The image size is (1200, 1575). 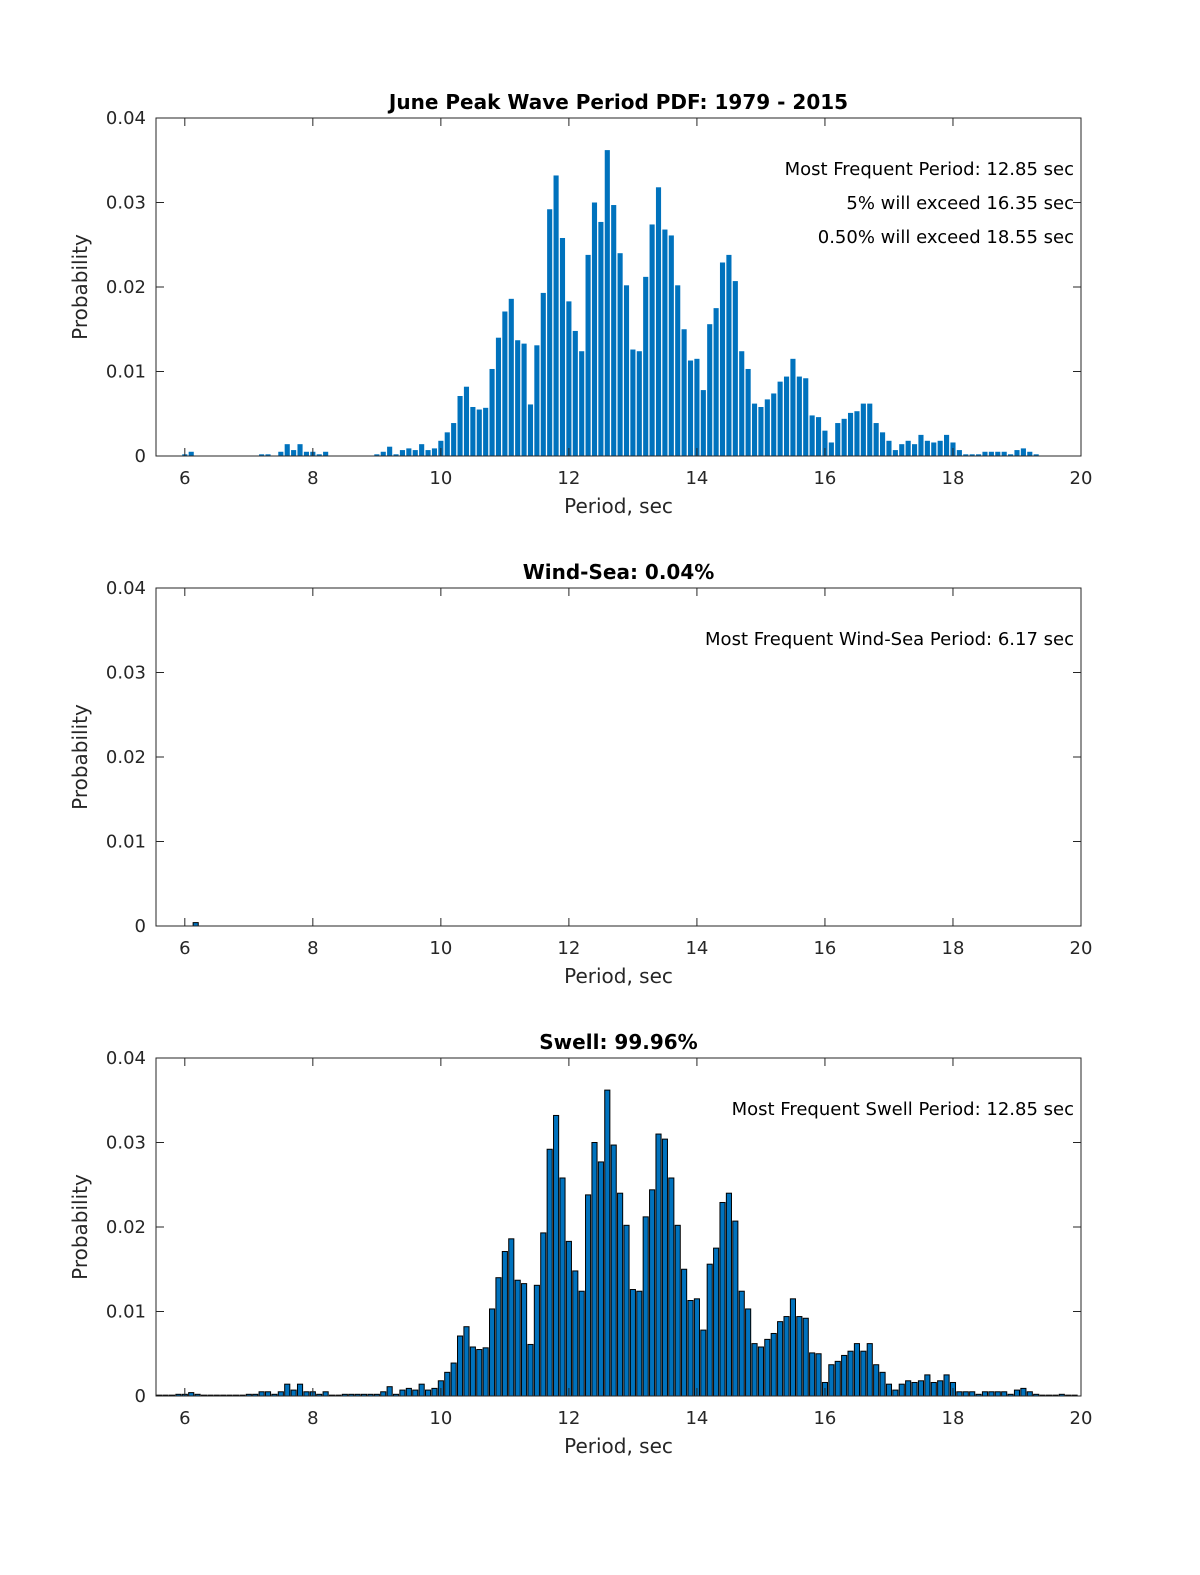 What do you see at coordinates (889, 639) in the screenshot?
I see `annotations: Most Frequent Wind-Sea Period: 6.17 sec` at bounding box center [889, 639].